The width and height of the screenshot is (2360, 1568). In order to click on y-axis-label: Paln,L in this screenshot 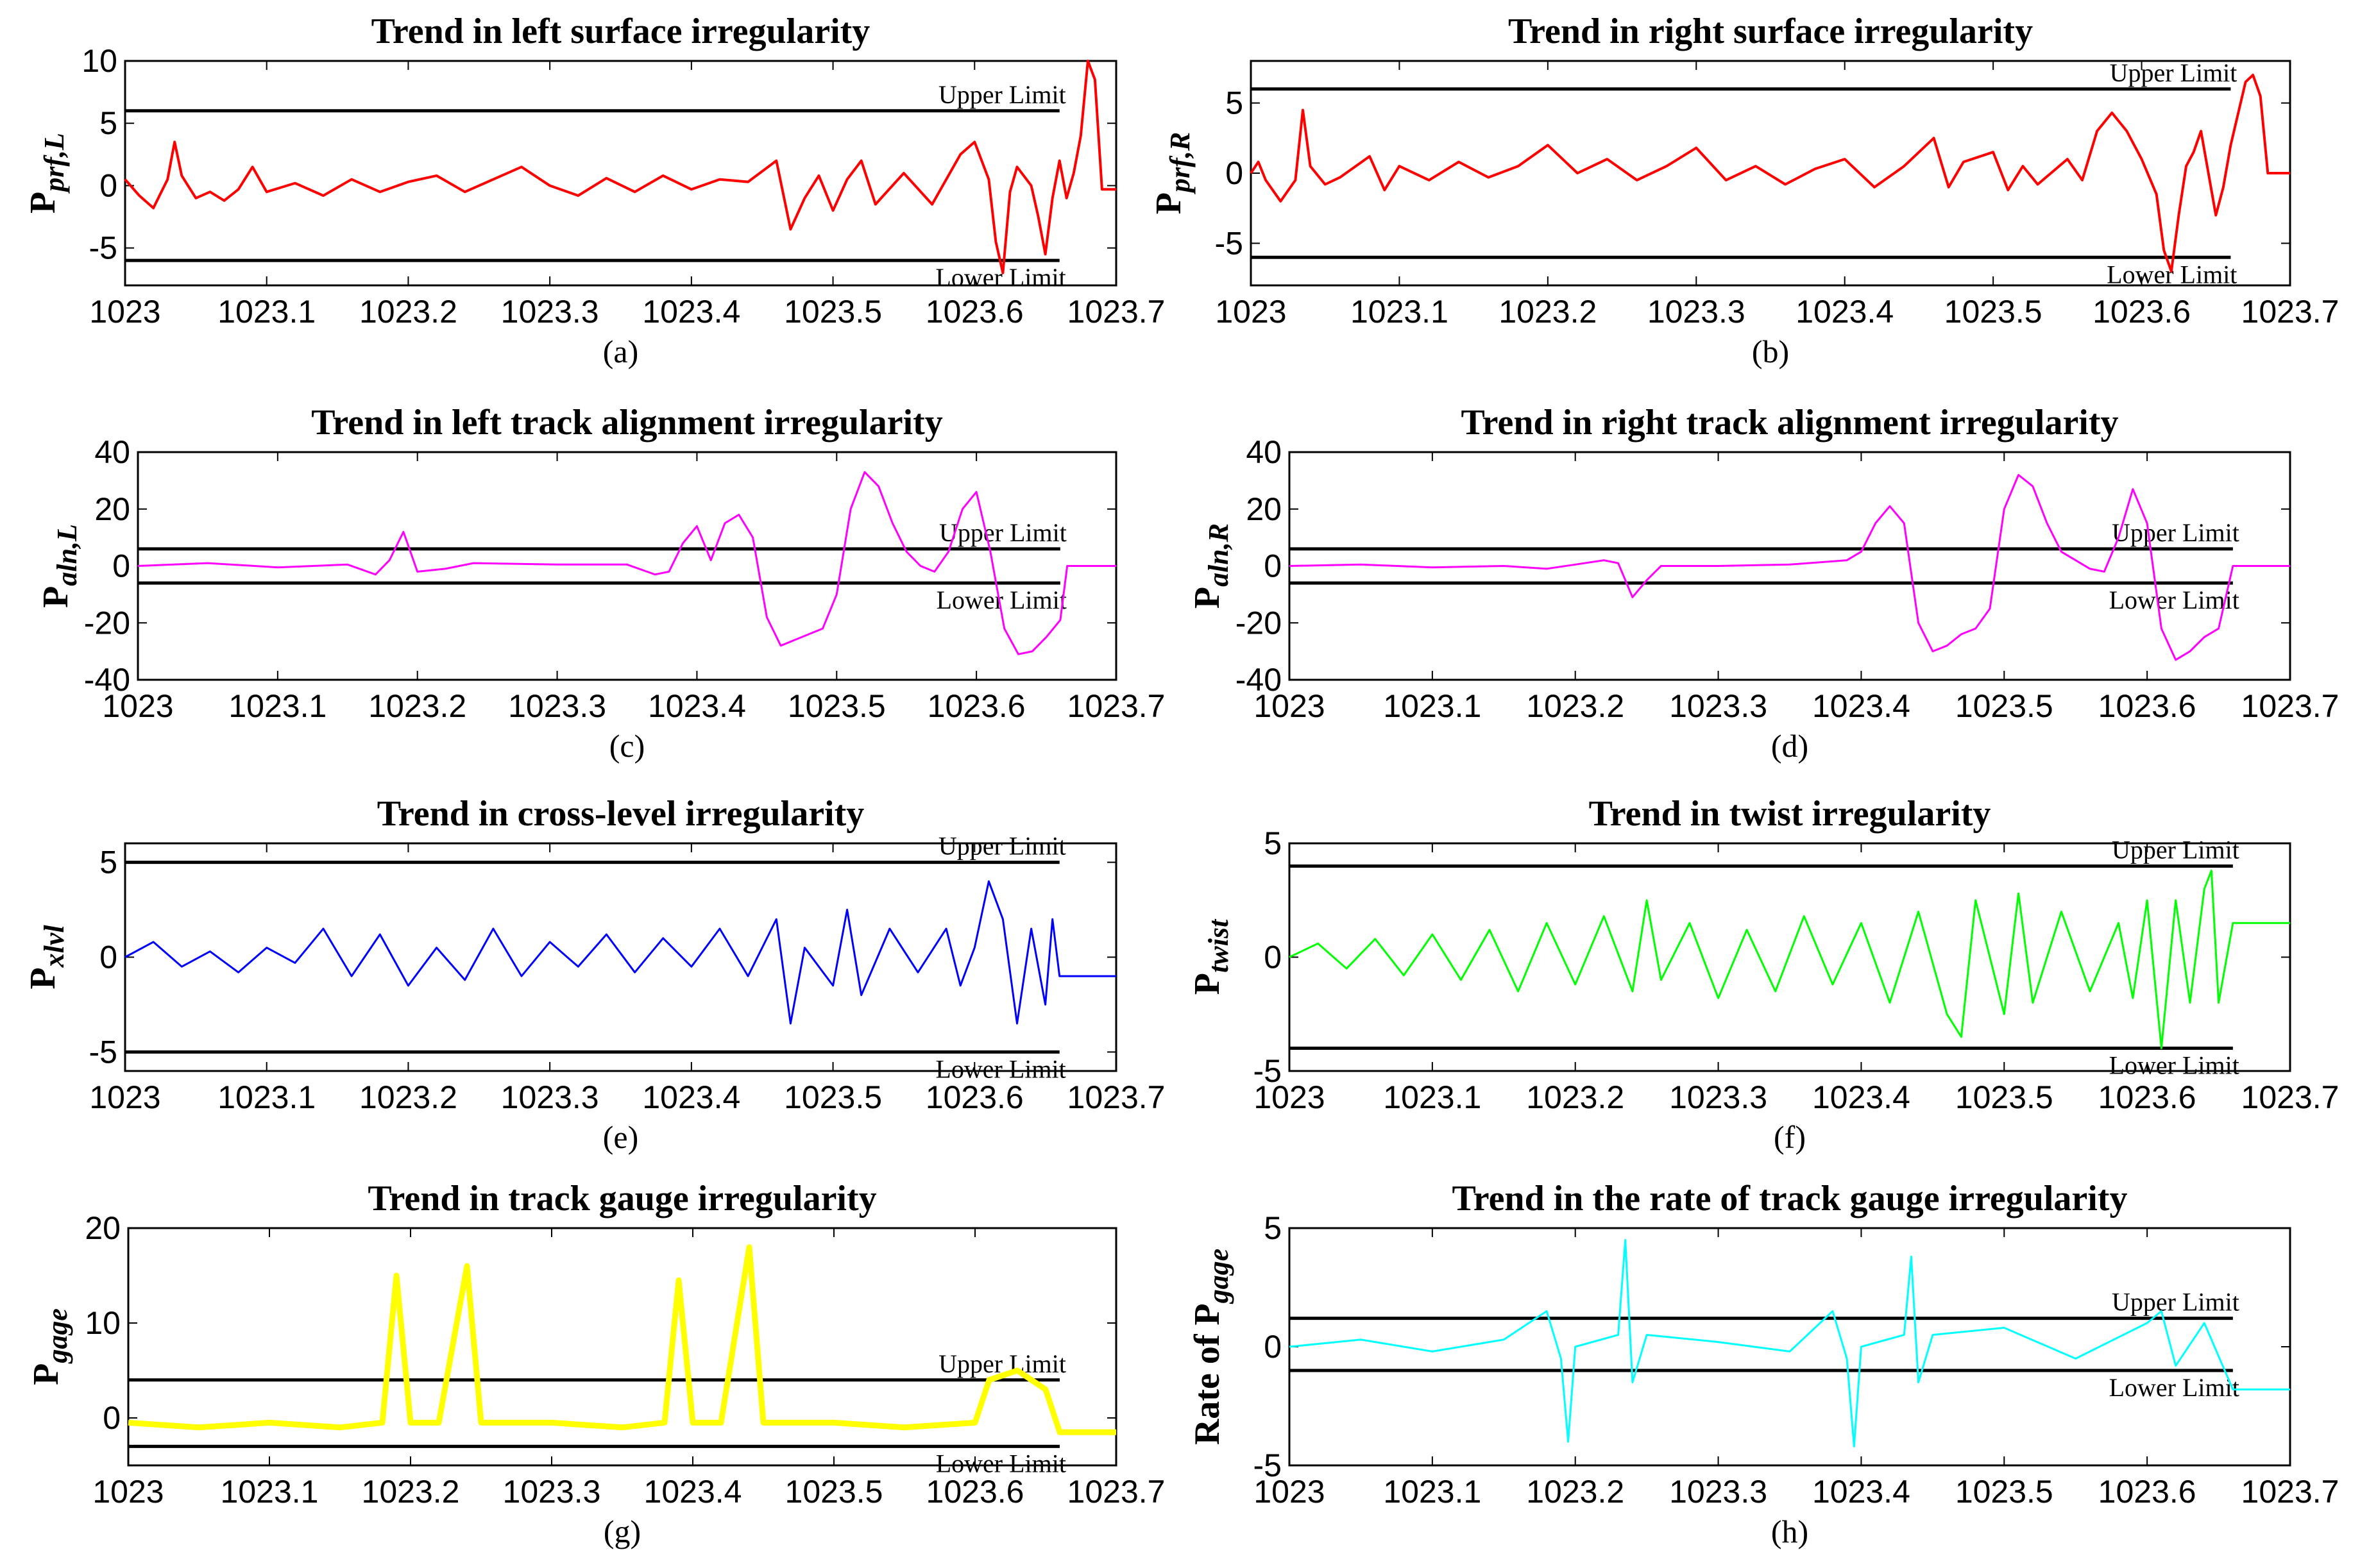, I will do `click(60, 566)`.